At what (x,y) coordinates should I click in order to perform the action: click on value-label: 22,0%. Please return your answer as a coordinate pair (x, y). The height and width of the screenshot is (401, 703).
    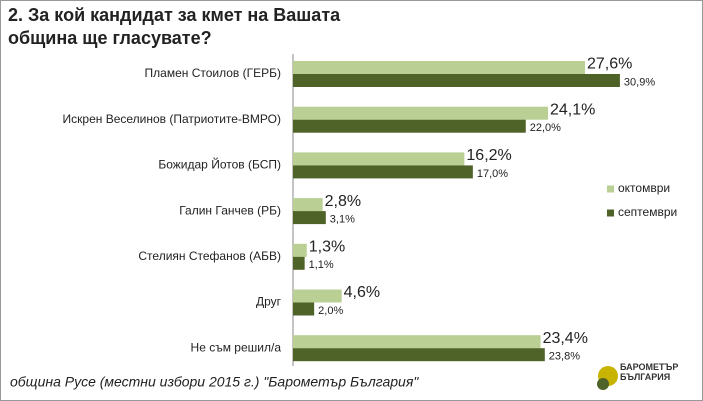
    Looking at the image, I should click on (545, 128).